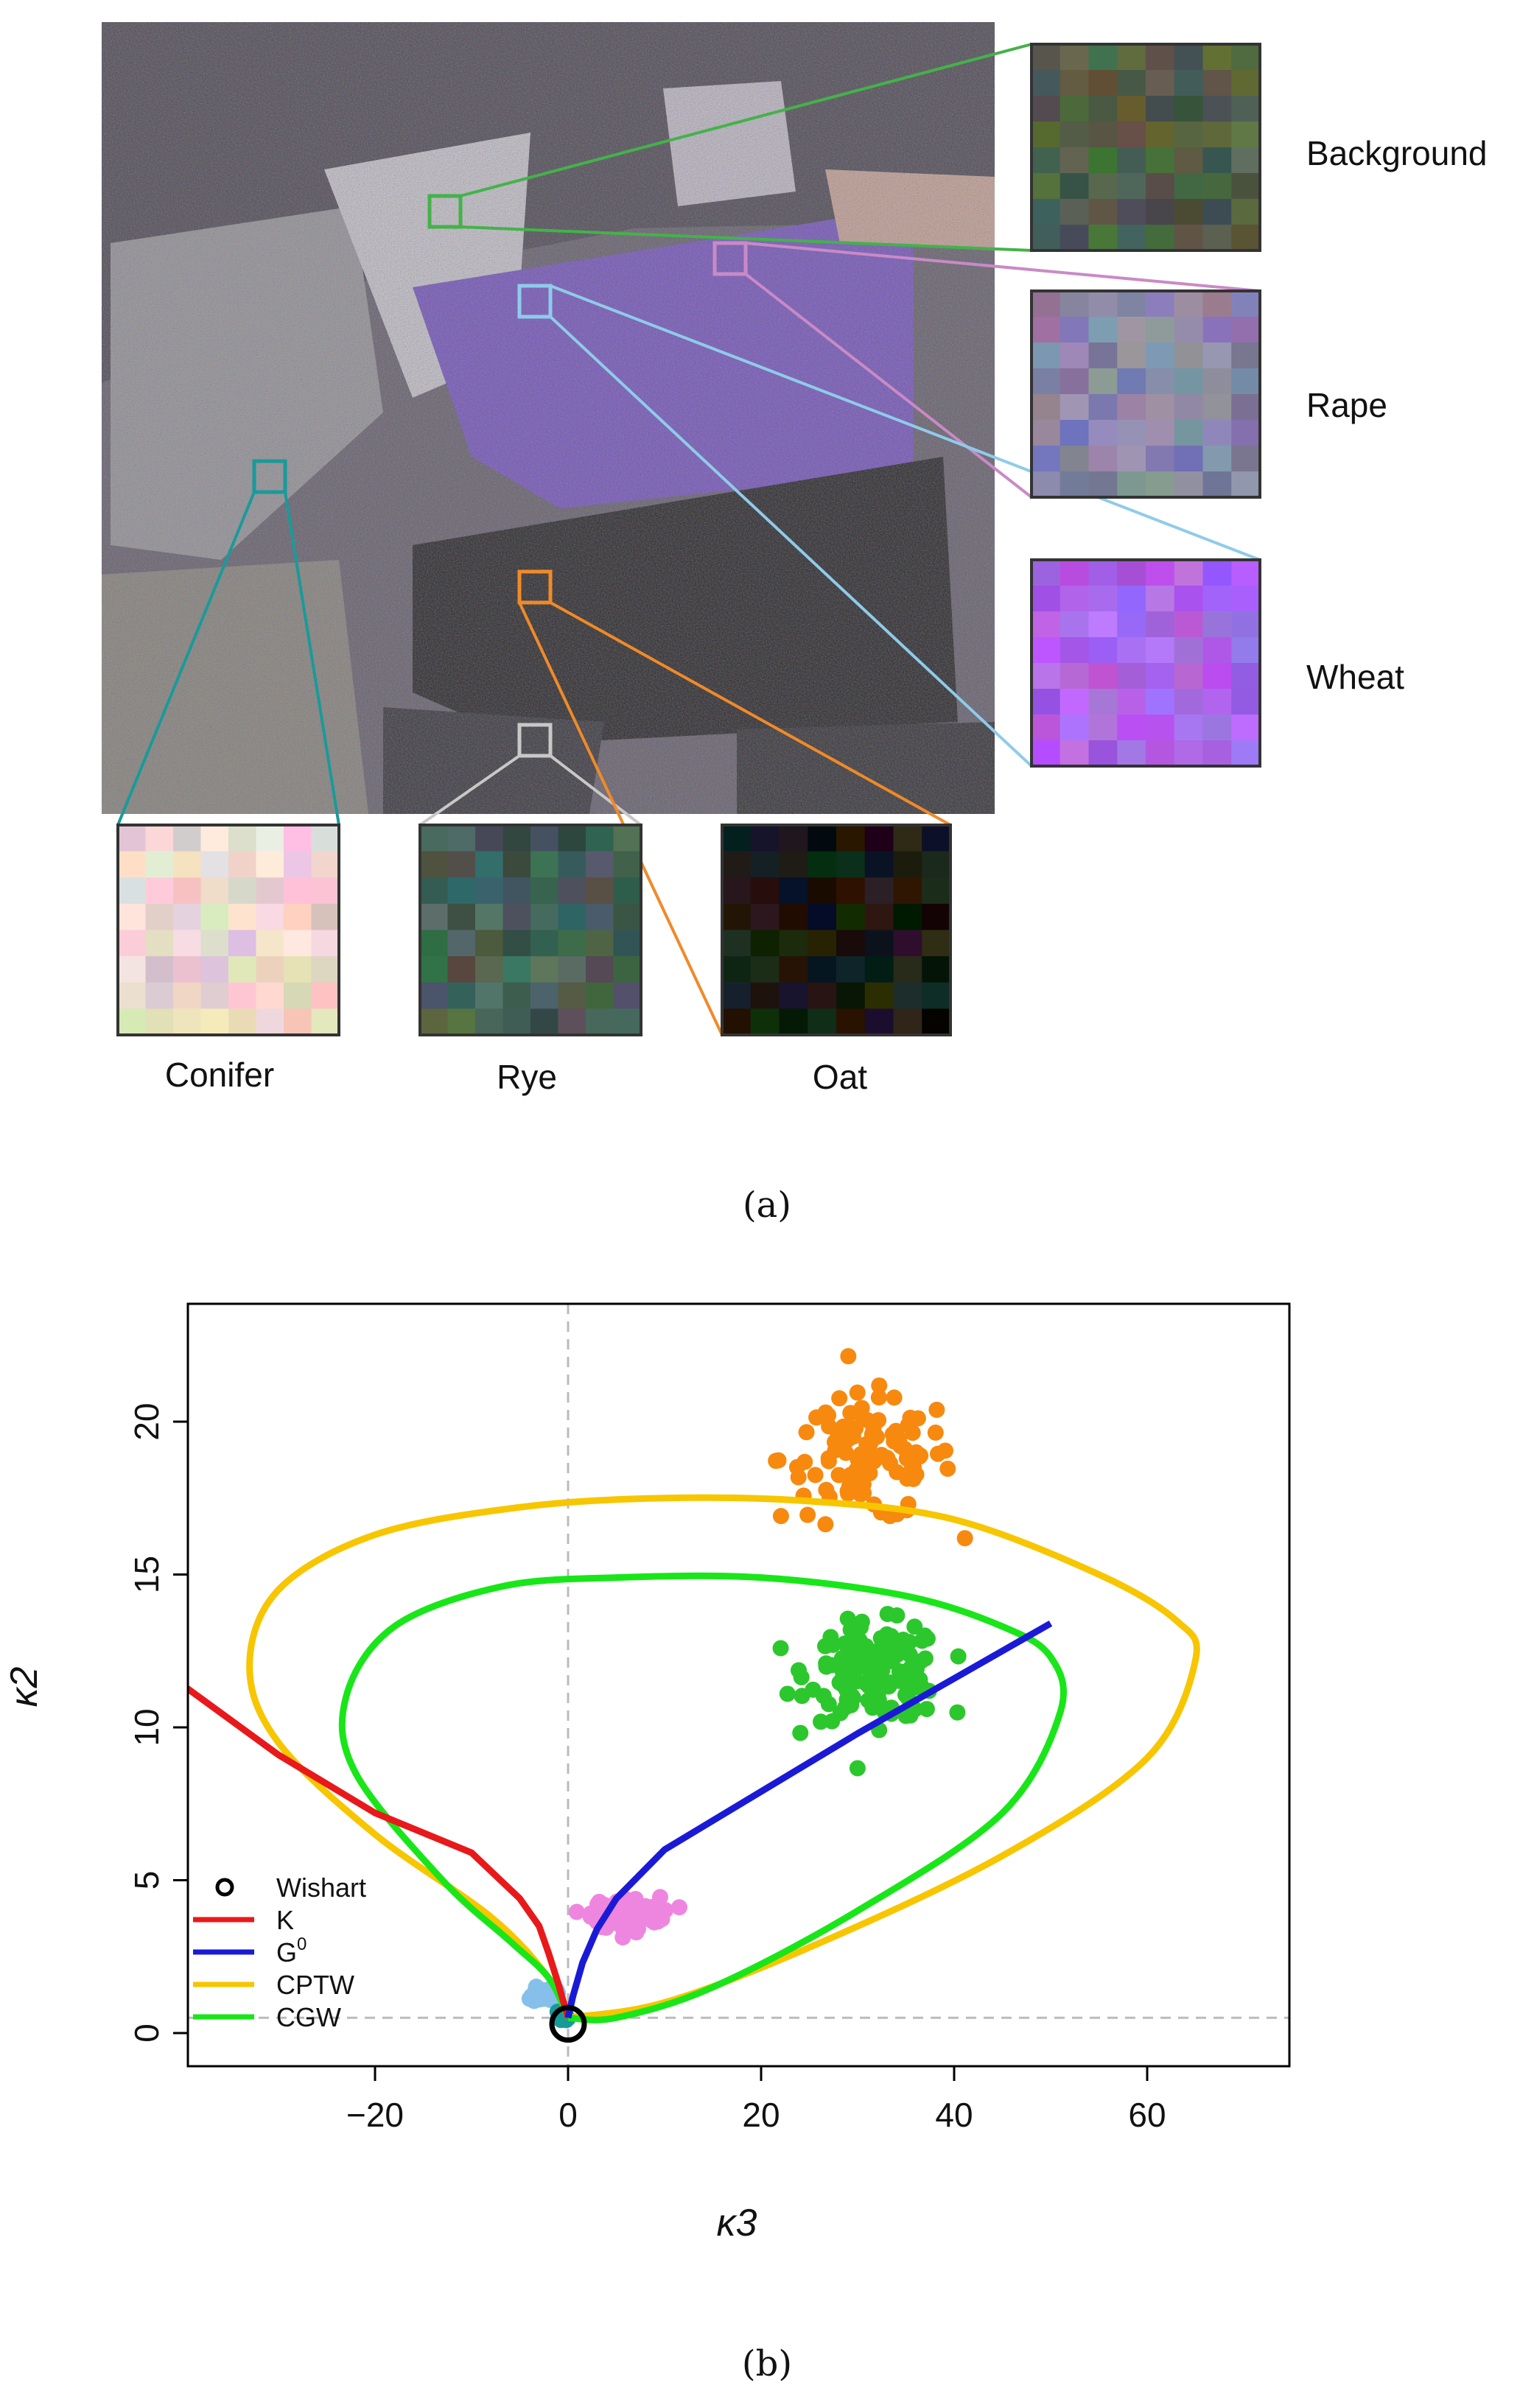  I want to click on y-axis: 0 5 10 15 20, so click(158, 1723).